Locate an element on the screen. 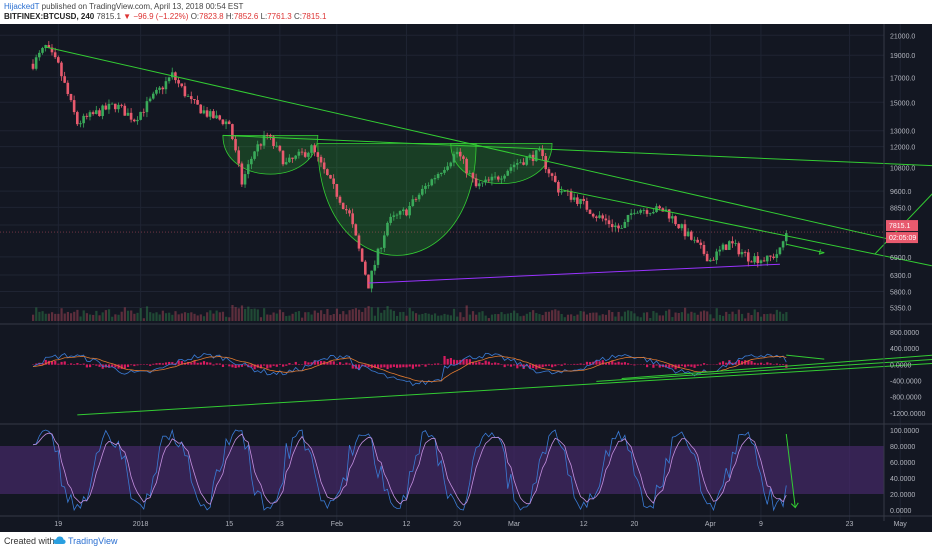 Image resolution: width=932 pixels, height=550 pixels. author-link: HijackedT is located at coordinates (22, 6).